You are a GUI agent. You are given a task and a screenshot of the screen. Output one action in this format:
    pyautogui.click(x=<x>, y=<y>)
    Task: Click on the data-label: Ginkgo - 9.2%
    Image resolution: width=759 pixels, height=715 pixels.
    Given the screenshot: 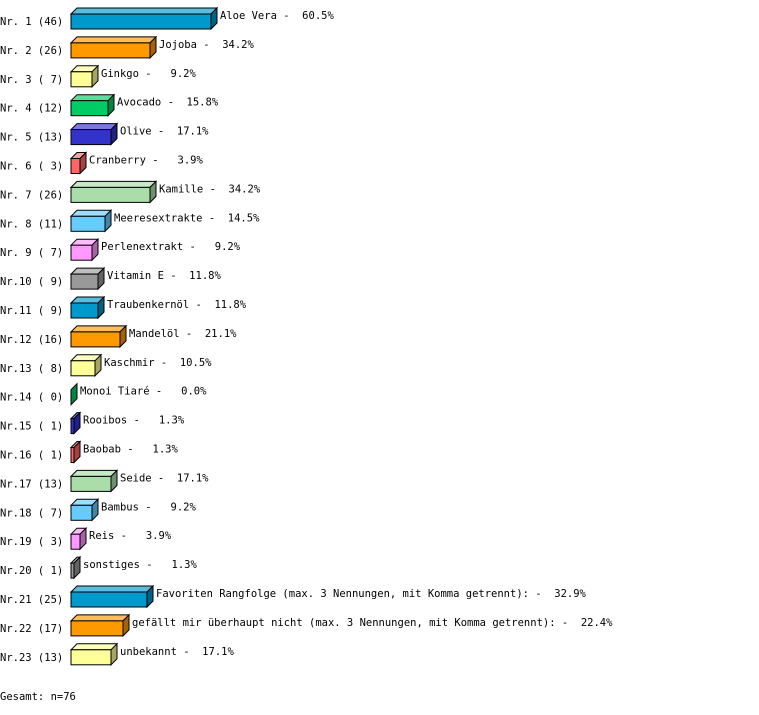 What is the action you would take?
    pyautogui.click(x=149, y=74)
    